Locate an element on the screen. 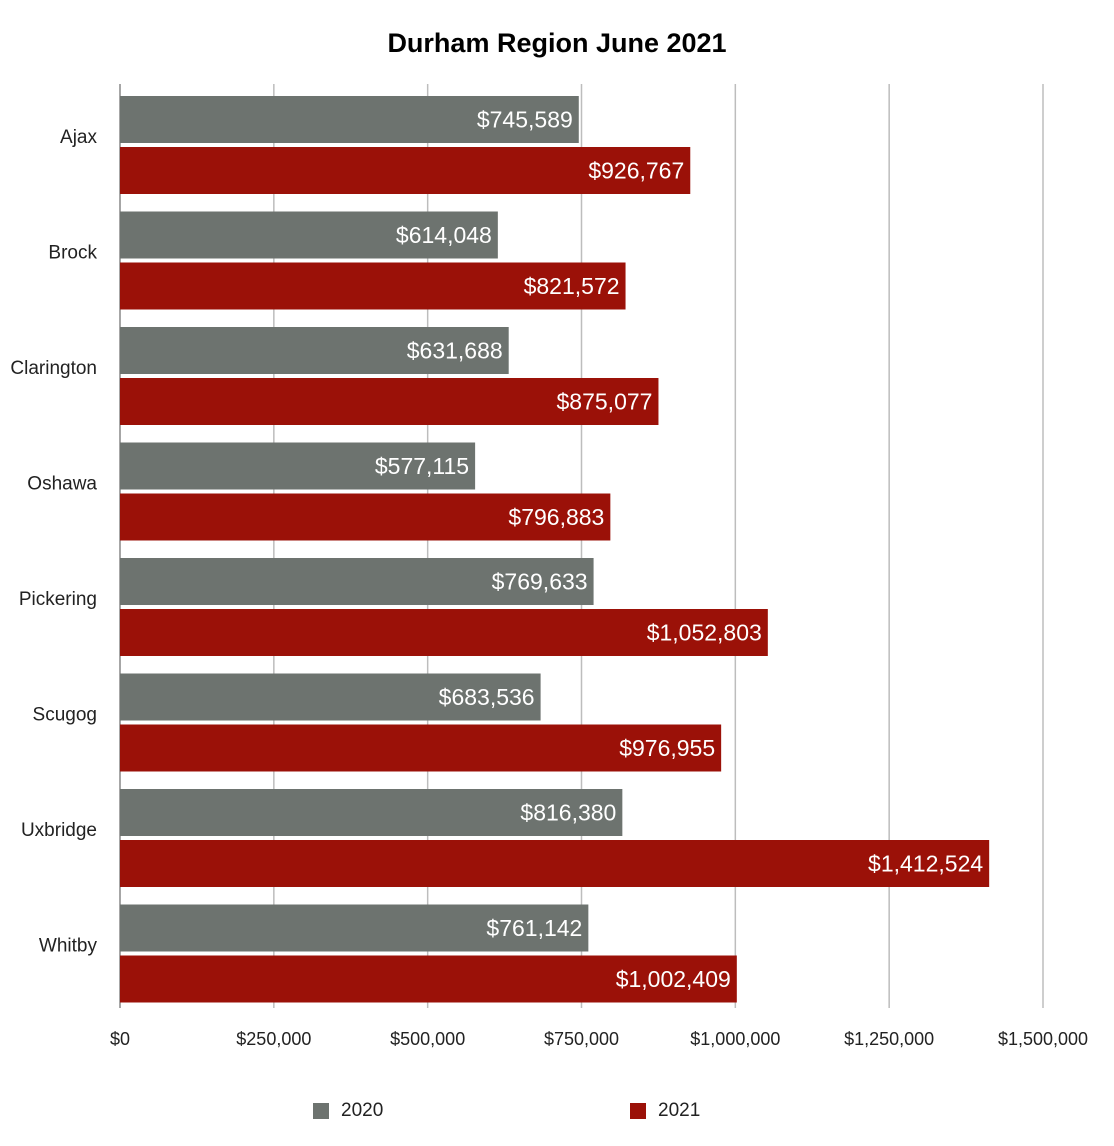  category-label: Ajax is located at coordinates (78, 137).